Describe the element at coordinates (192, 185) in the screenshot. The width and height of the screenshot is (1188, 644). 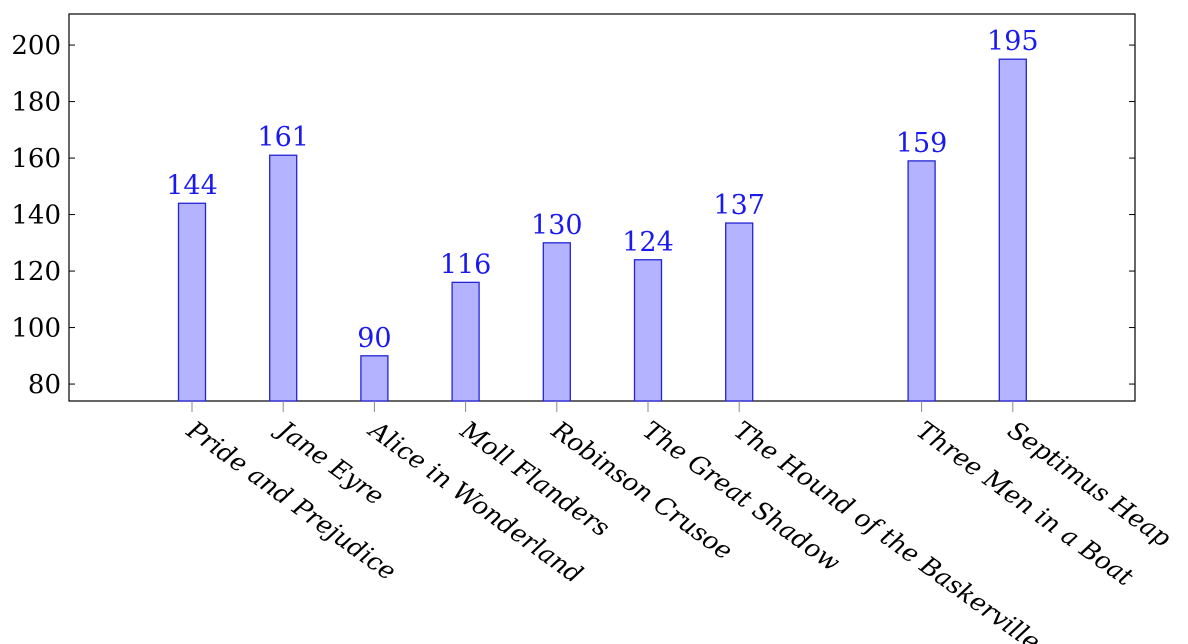
I see `bar-value-label: 144` at that location.